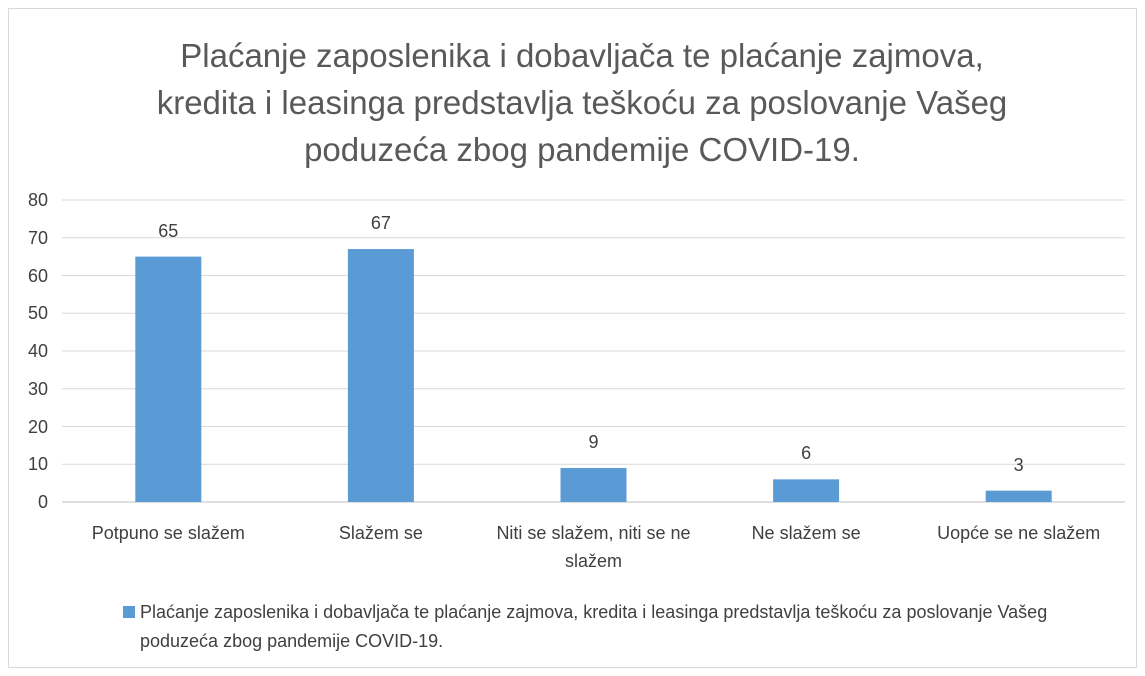 The height and width of the screenshot is (676, 1145). I want to click on x-tick-label: Potpuno se slažem, so click(168, 533).